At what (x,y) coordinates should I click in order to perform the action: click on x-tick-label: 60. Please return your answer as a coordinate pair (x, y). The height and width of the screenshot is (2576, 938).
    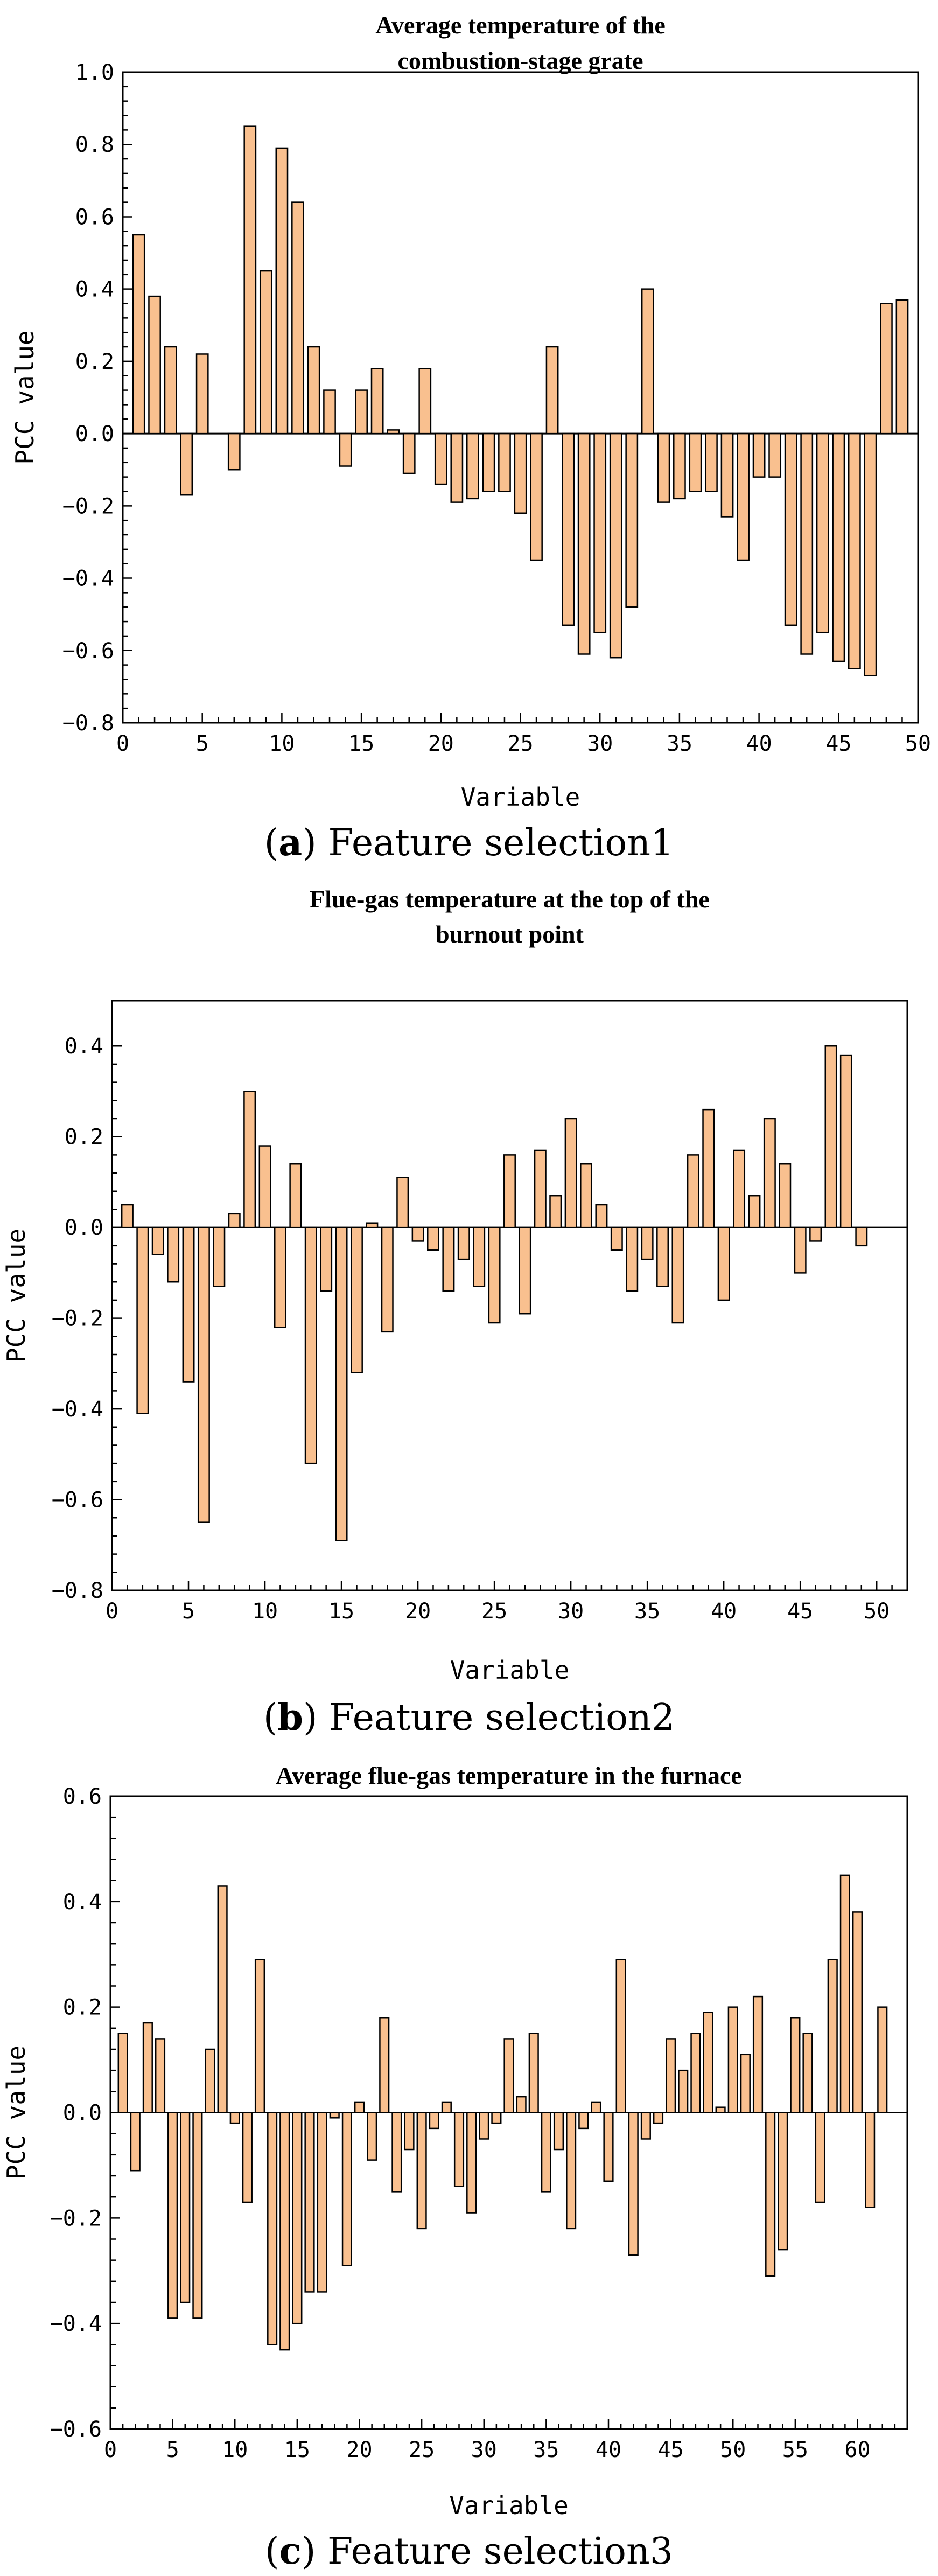
    Looking at the image, I should click on (857, 2450).